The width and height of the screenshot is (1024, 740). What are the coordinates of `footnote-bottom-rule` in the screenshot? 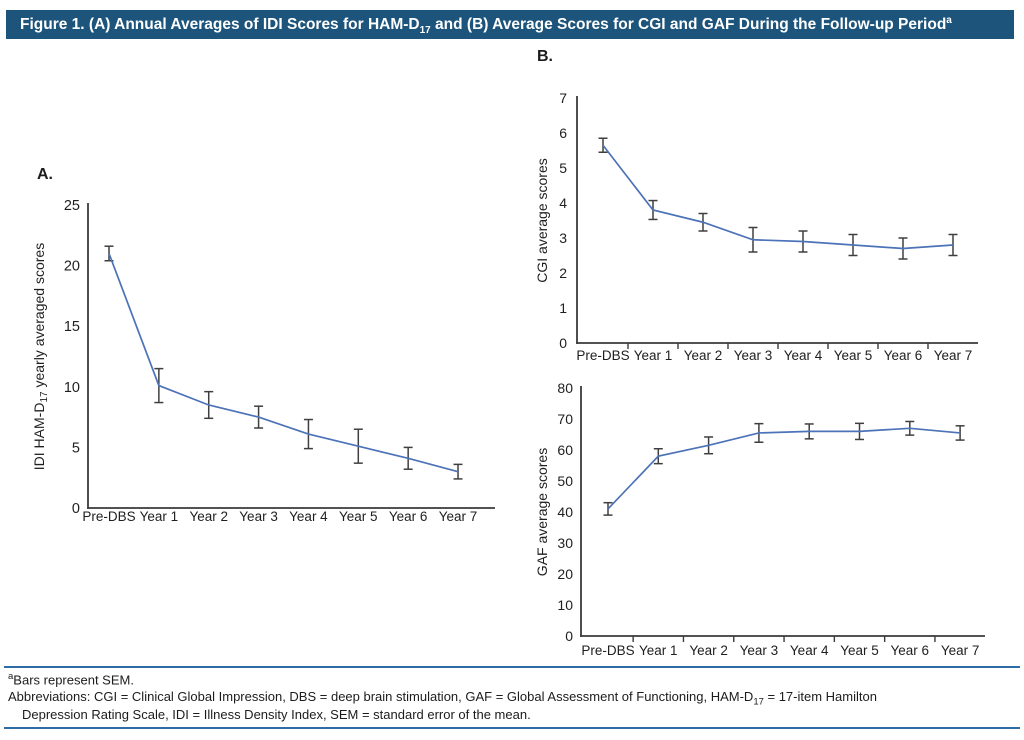 It's located at (512, 728).